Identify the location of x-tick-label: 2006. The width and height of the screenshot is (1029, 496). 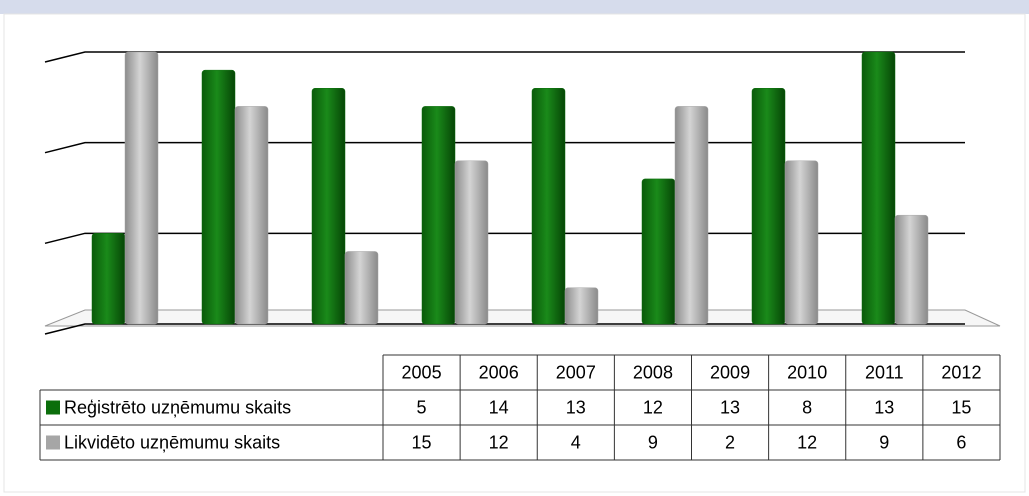
(499, 372).